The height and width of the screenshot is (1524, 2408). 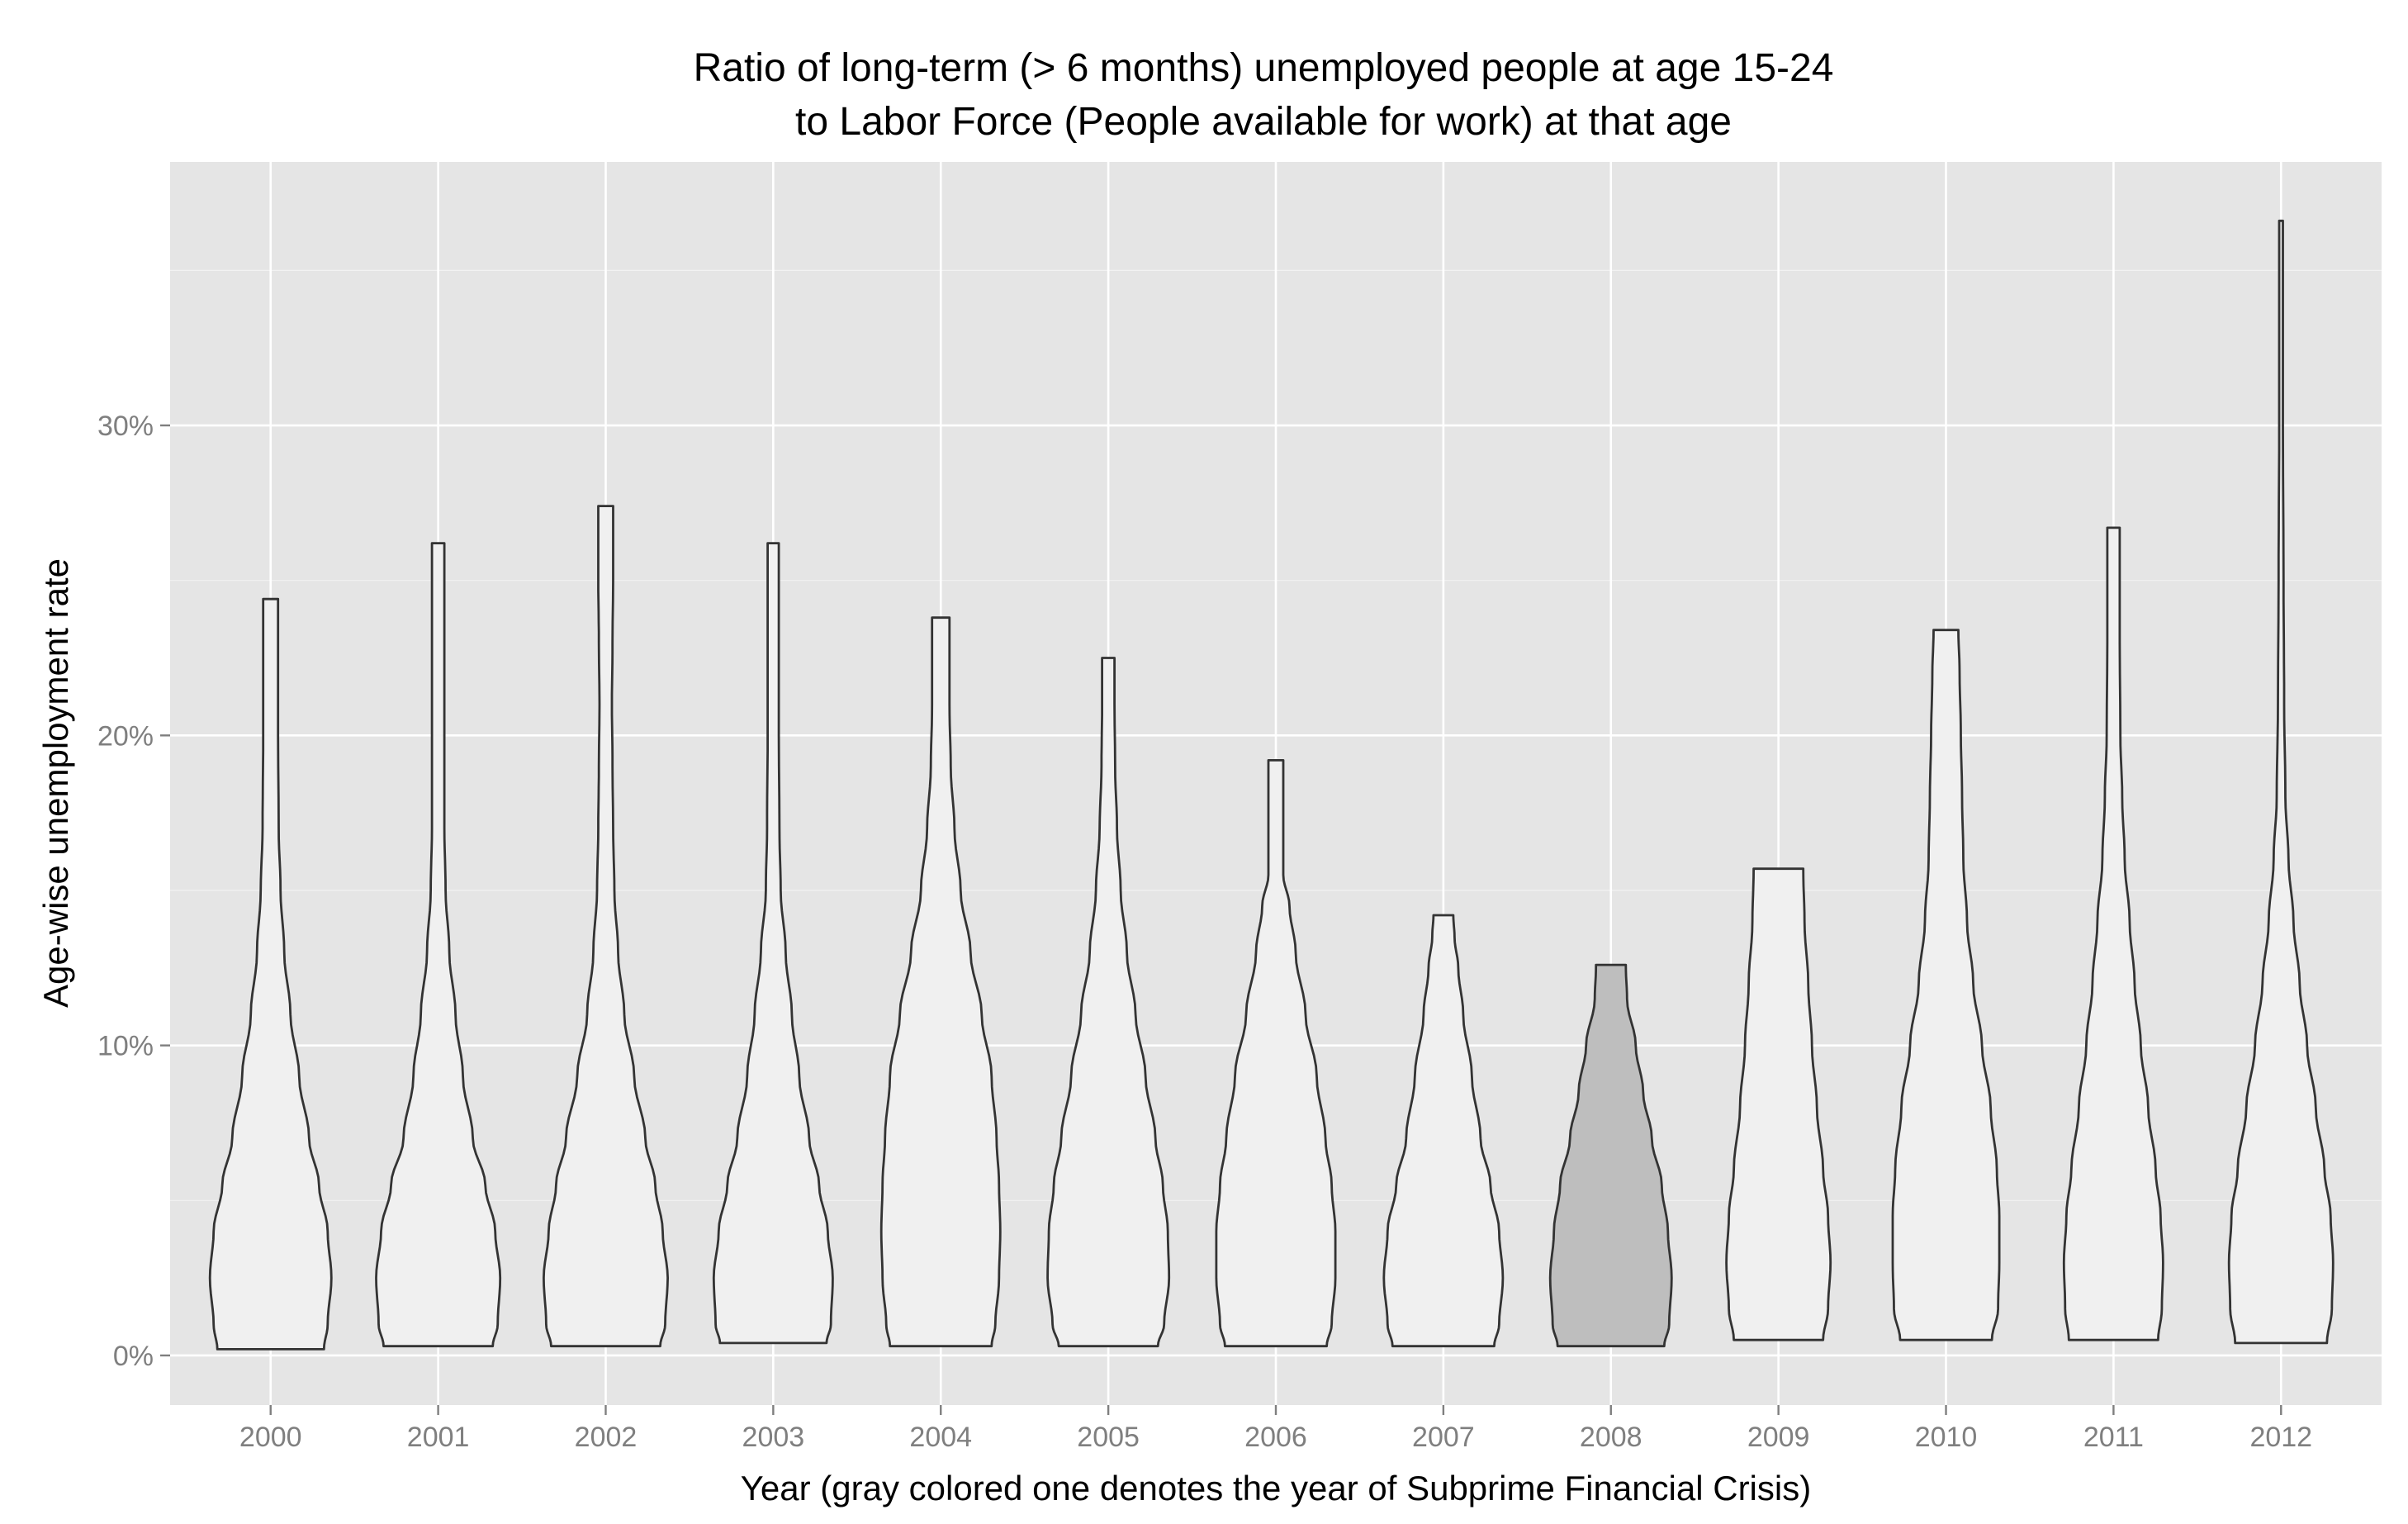 I want to click on x-tick-label: 2007, so click(x=1443, y=1437).